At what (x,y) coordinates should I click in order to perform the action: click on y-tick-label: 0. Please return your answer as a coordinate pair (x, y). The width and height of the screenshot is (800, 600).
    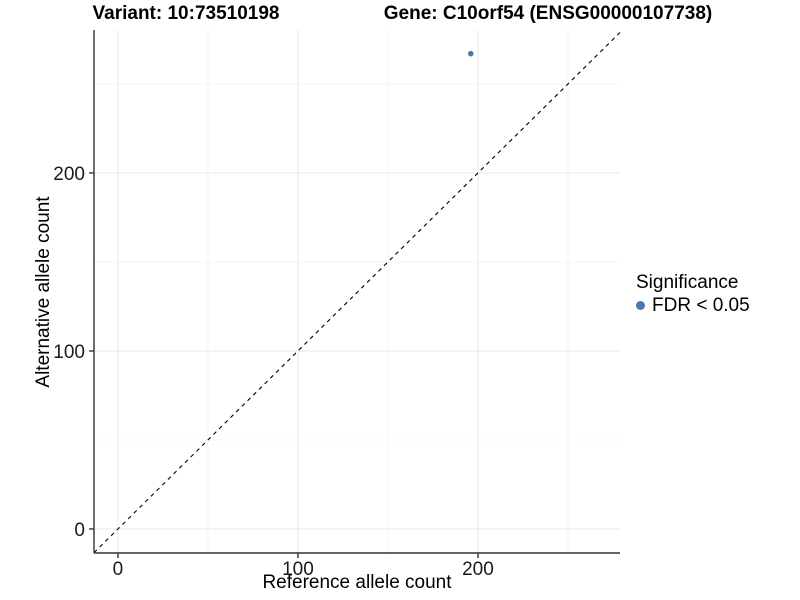
    Looking at the image, I should click on (79, 530).